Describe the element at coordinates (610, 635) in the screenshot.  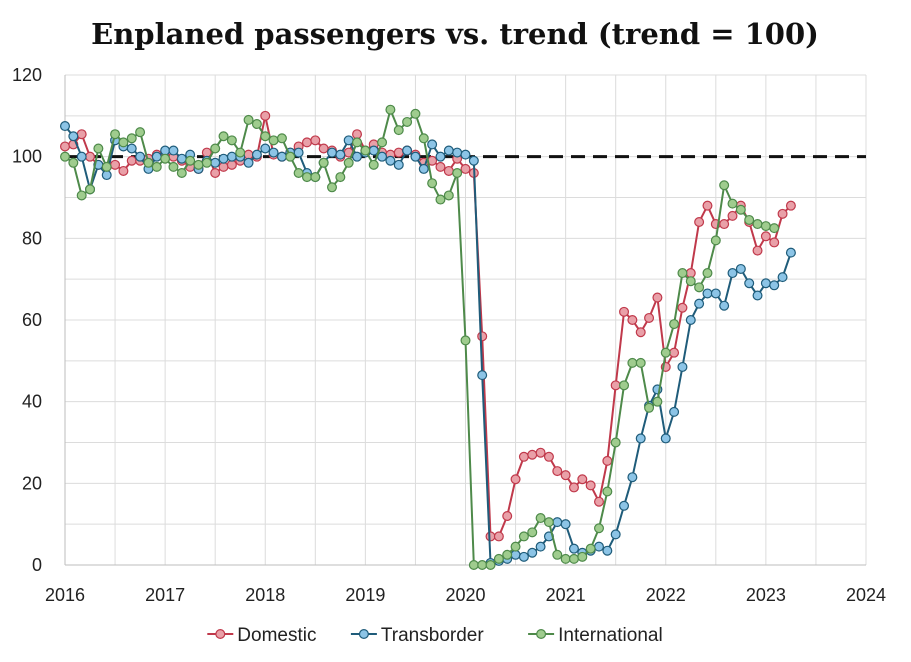
I see `legend-label: International` at that location.